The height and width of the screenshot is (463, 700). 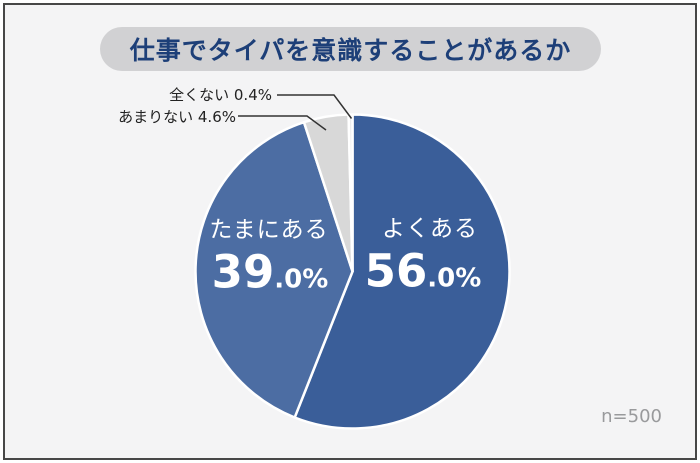 I want to click on slice-value-often: 56.0%, so click(x=423, y=271).